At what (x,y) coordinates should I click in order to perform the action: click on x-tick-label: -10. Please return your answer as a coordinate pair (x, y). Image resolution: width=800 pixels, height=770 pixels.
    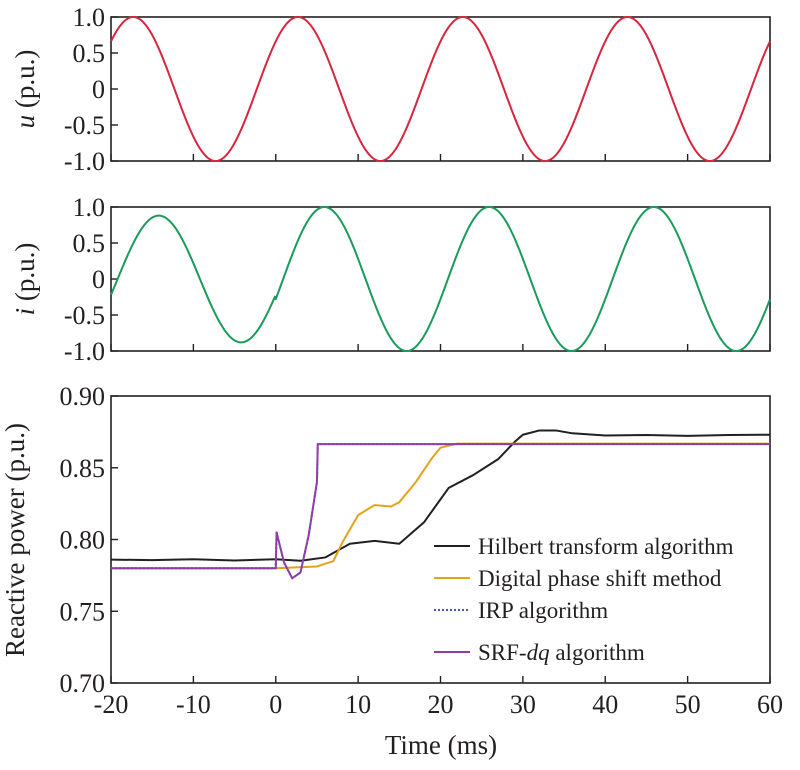
    Looking at the image, I should click on (193, 704).